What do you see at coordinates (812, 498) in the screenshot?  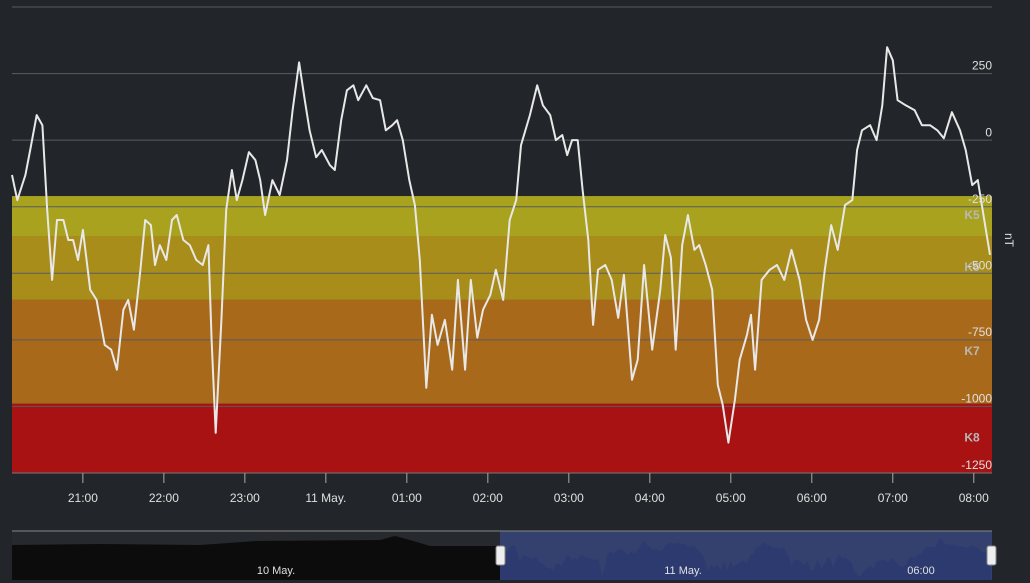 I see `x-tick-label: 06:00` at bounding box center [812, 498].